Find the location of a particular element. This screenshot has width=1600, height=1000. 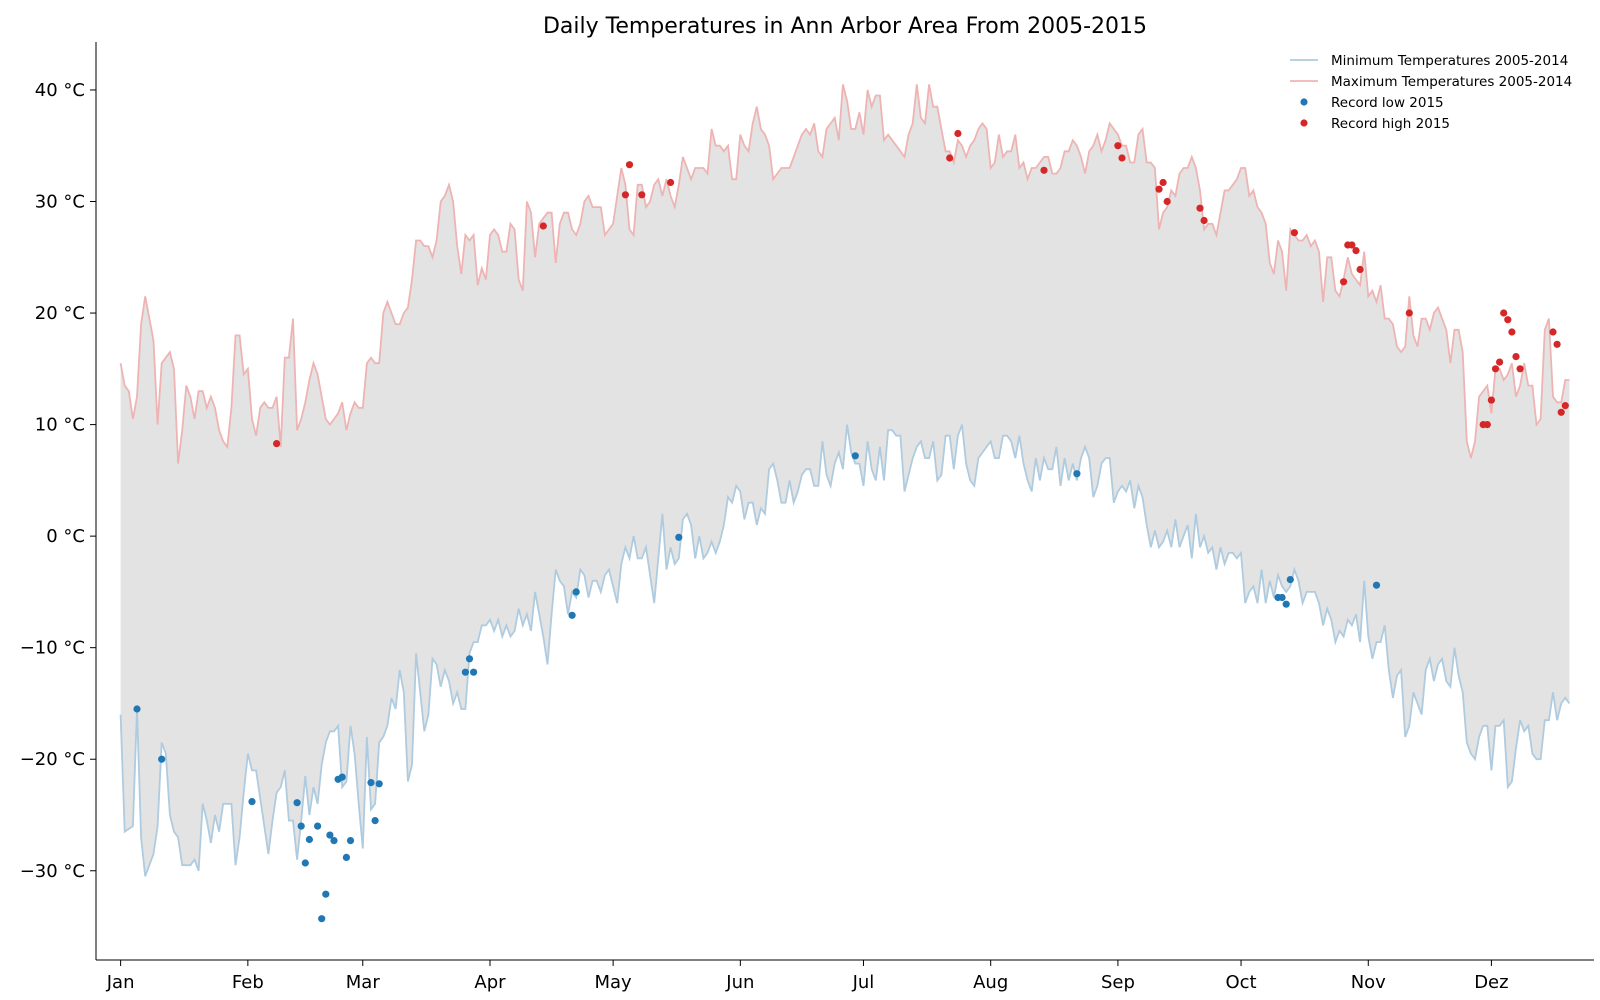

x-tick-label: Dez is located at coordinates (1491, 982).